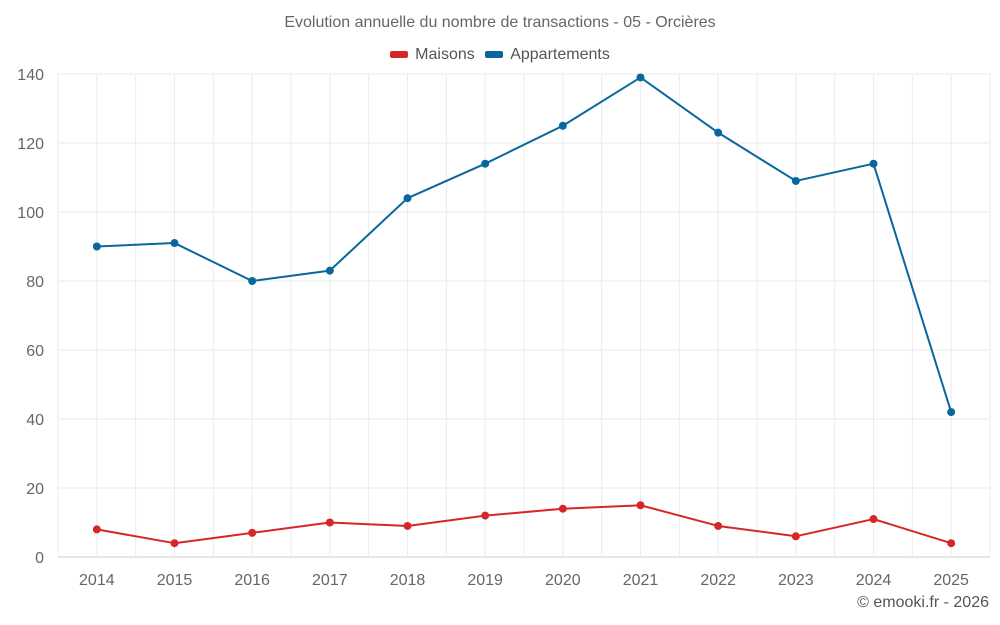 The image size is (1000, 625). Describe the element at coordinates (524, 524) in the screenshot. I see `series-line-maisons` at that location.